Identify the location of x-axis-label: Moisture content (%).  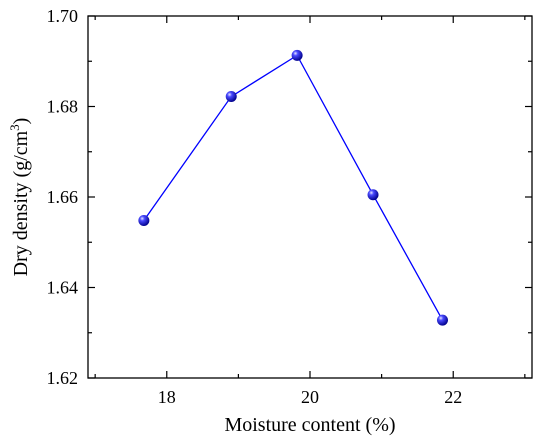
(309, 425).